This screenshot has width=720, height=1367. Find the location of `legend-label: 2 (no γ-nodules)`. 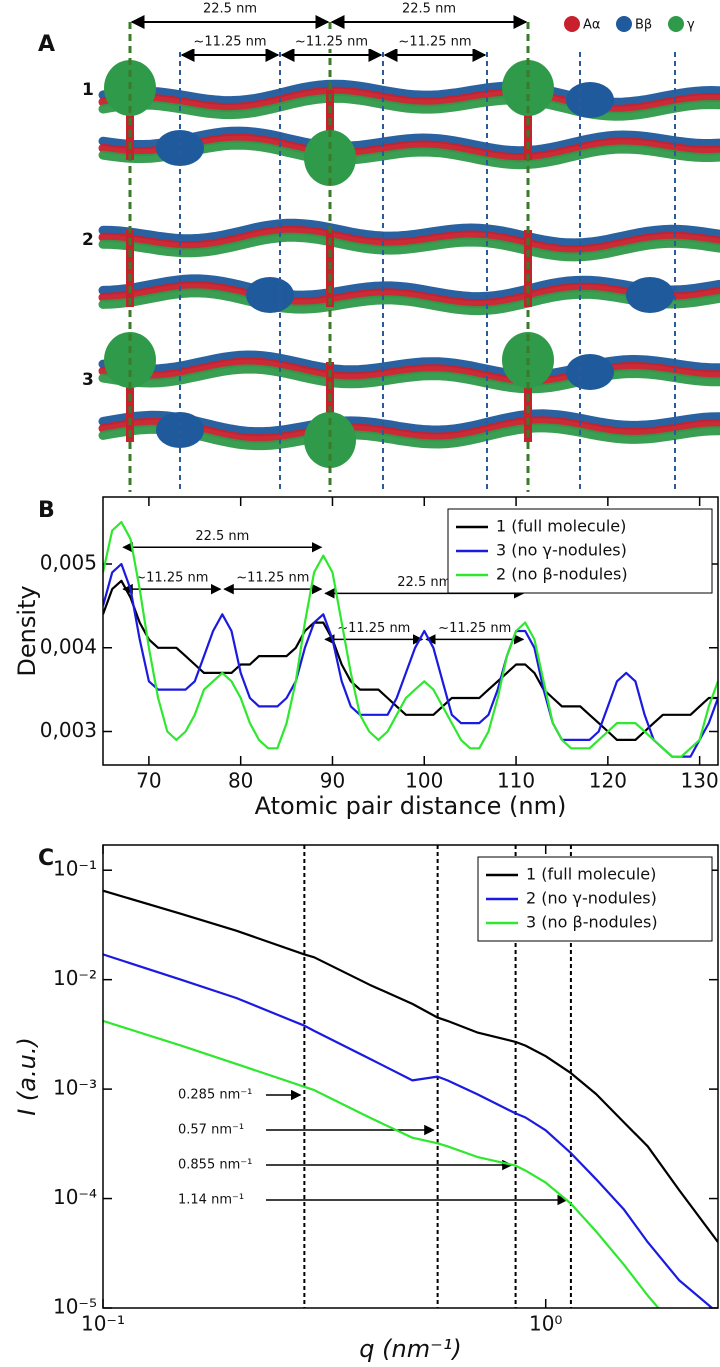

legend-label: 2 (no γ-nodules) is located at coordinates (591, 898).